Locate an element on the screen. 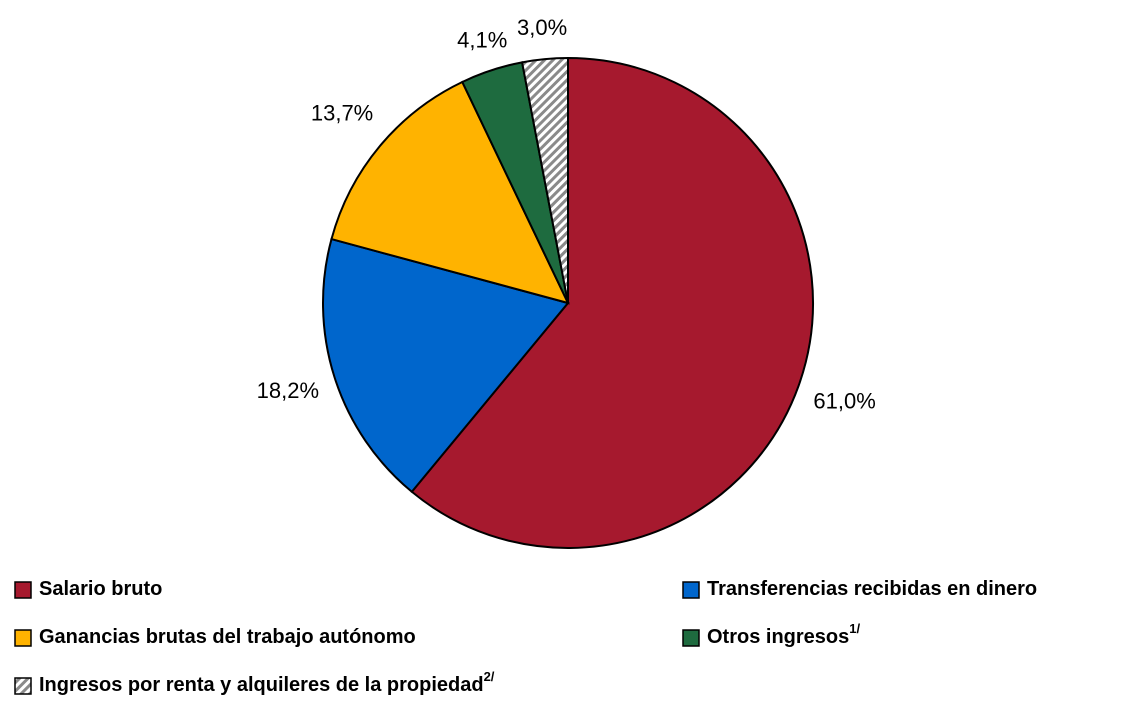  legend-label: Otros ingresos1/ is located at coordinates (783, 634).